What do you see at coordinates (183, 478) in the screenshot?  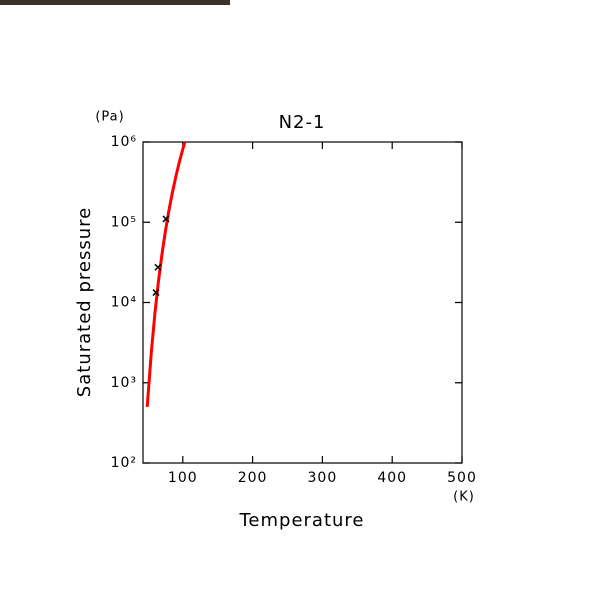 I see `x-tick-label: 100` at bounding box center [183, 478].